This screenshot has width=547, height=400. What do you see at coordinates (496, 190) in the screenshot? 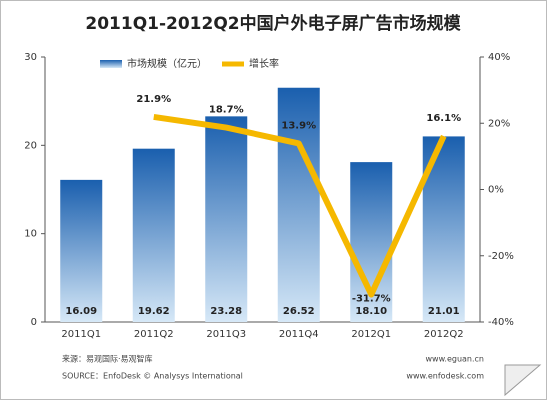
I see `y2-tick-label: 0%` at bounding box center [496, 190].